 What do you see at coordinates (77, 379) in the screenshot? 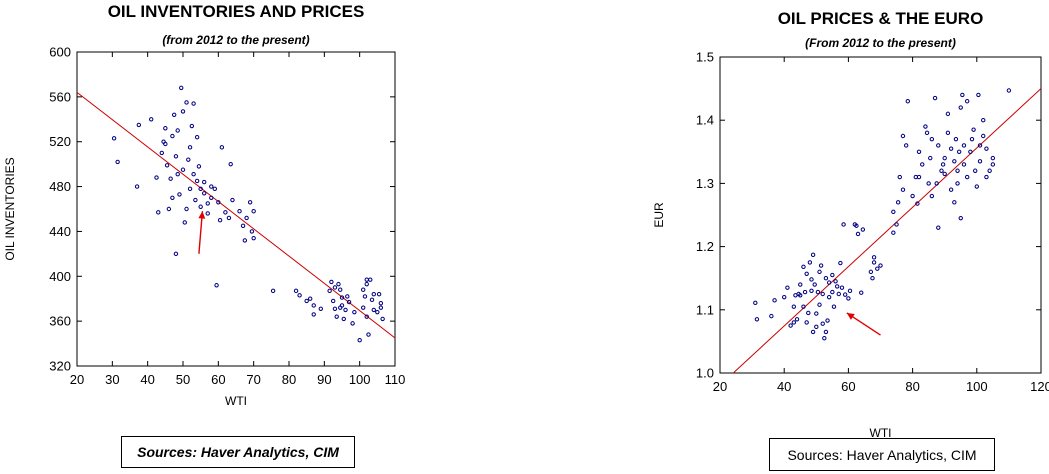
I see `x-tick-label: 20` at bounding box center [77, 379].